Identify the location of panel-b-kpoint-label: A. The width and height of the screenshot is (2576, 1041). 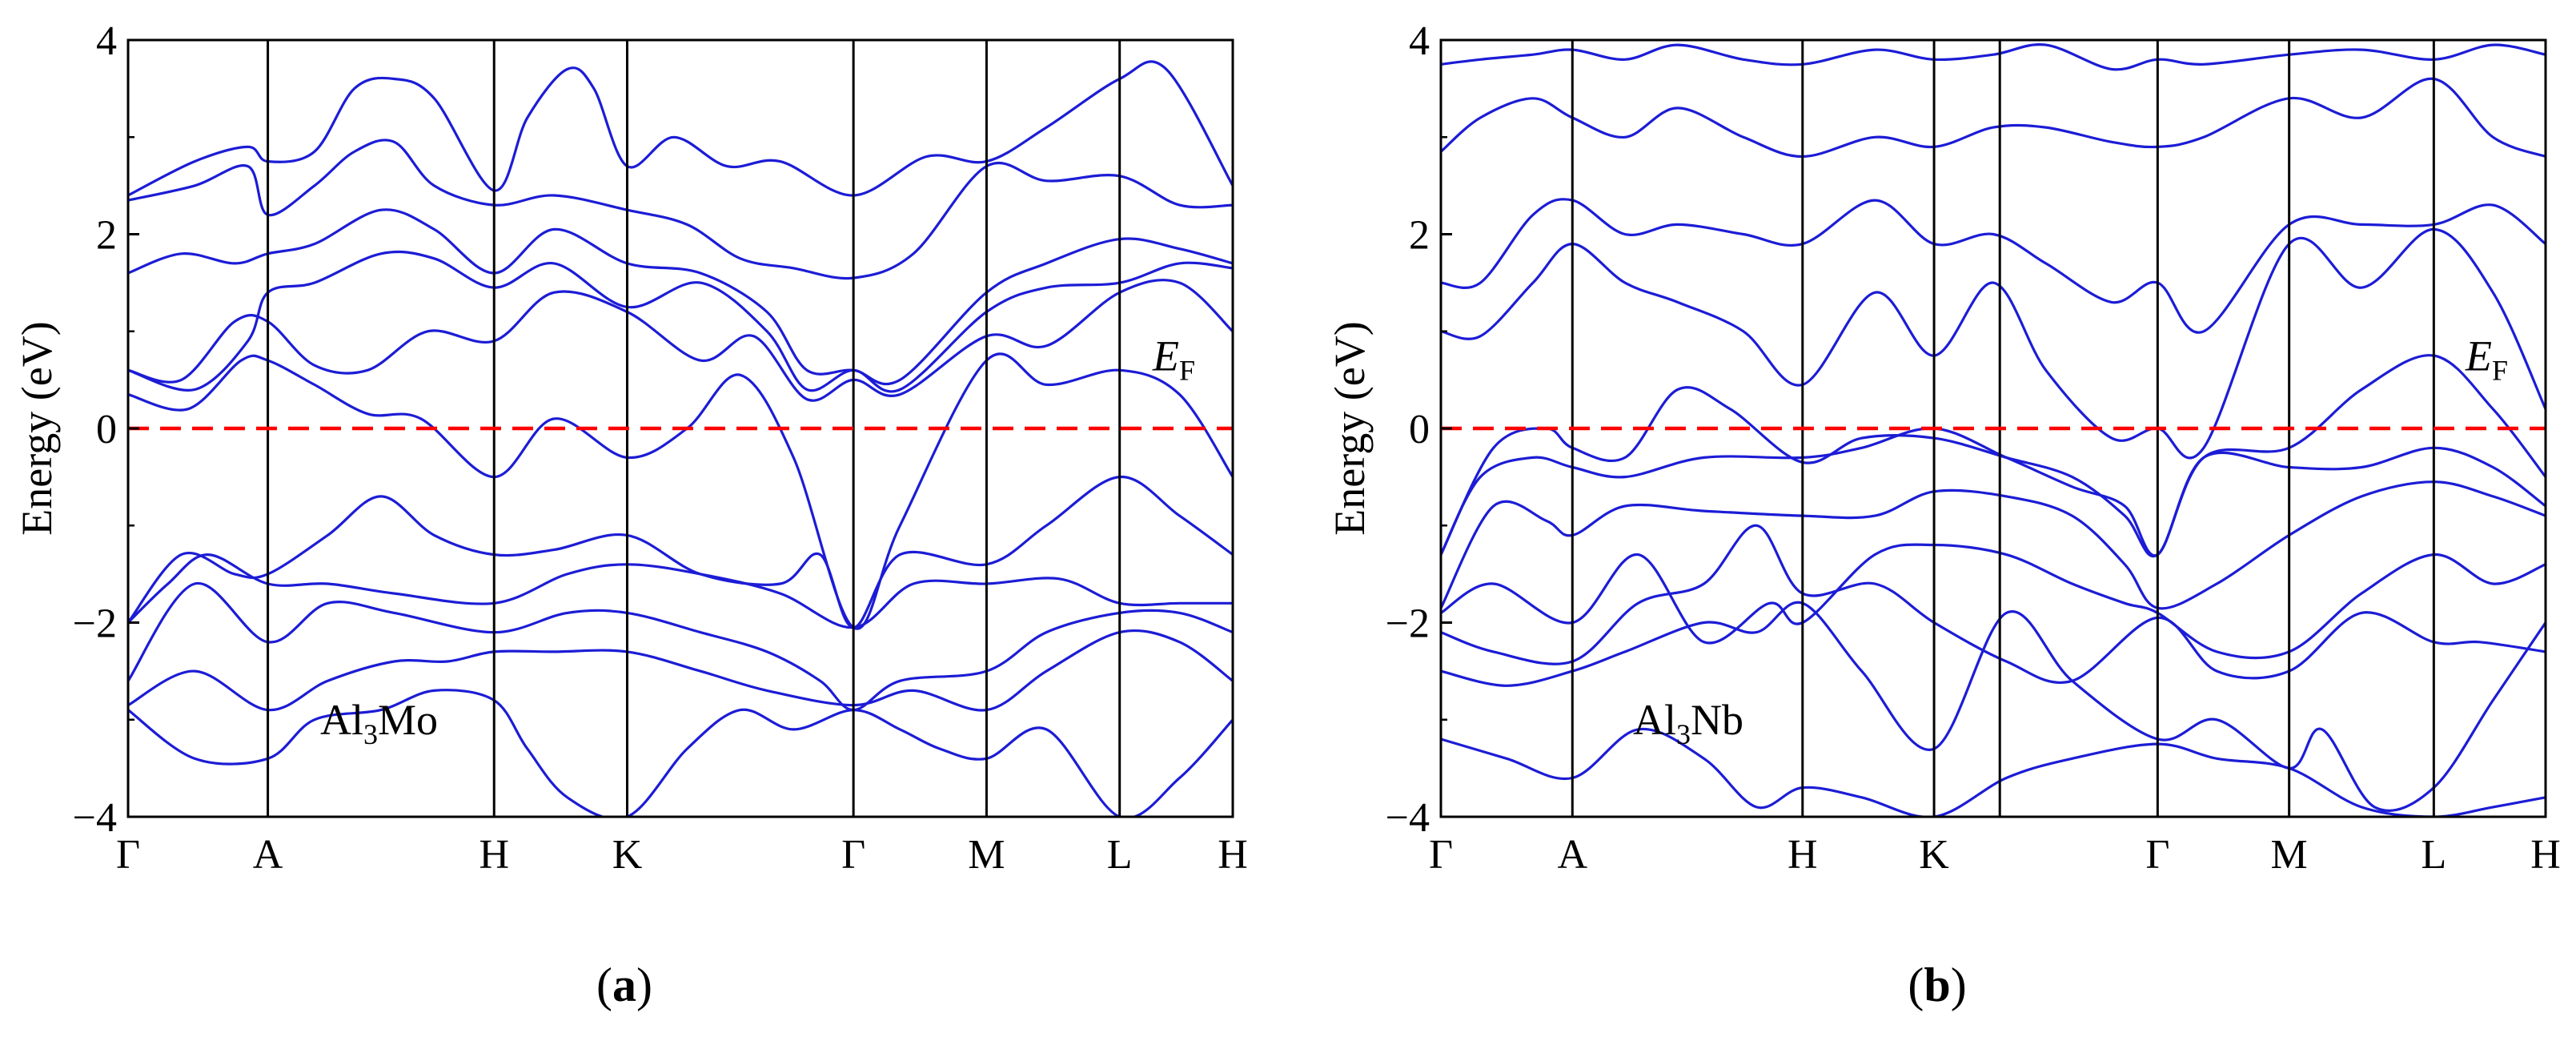
(1573, 855).